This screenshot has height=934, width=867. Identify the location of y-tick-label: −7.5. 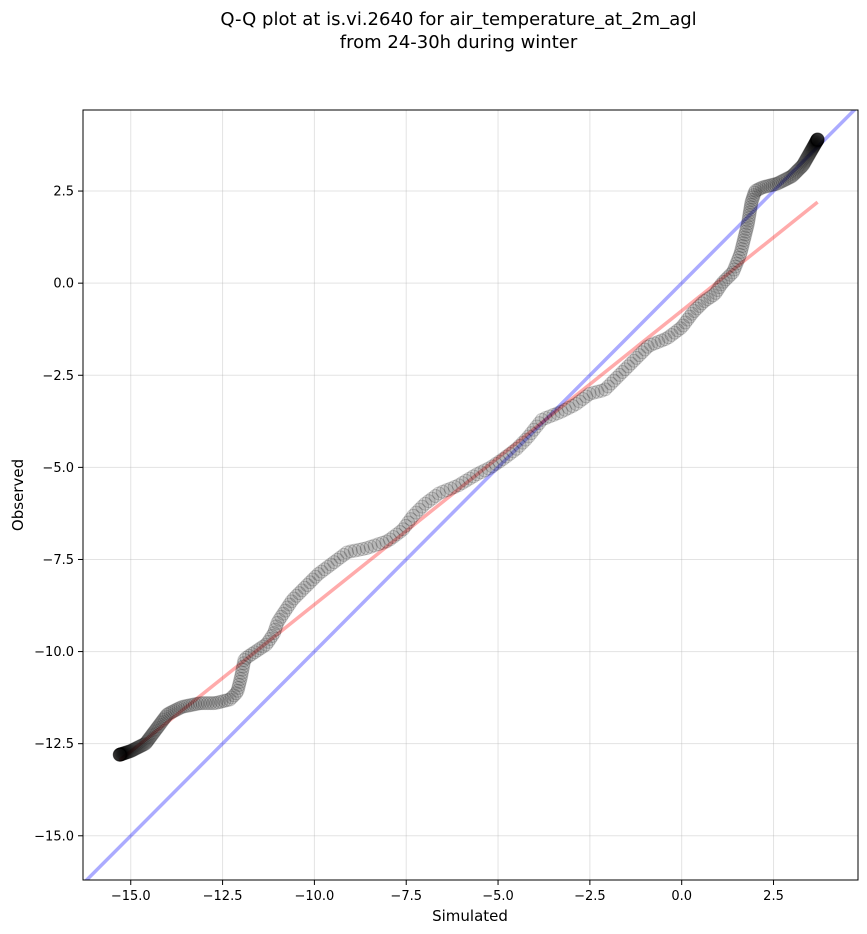
(58, 560).